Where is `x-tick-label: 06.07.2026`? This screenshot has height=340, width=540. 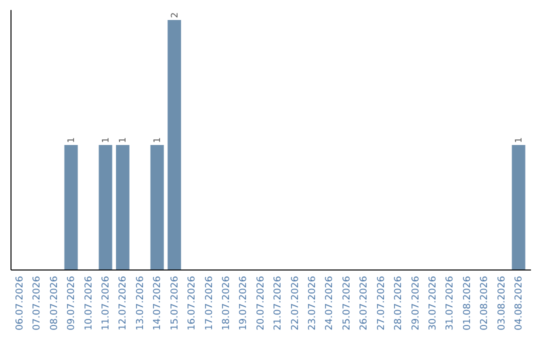 x-tick-label: 06.07.2026 is located at coordinates (20, 303).